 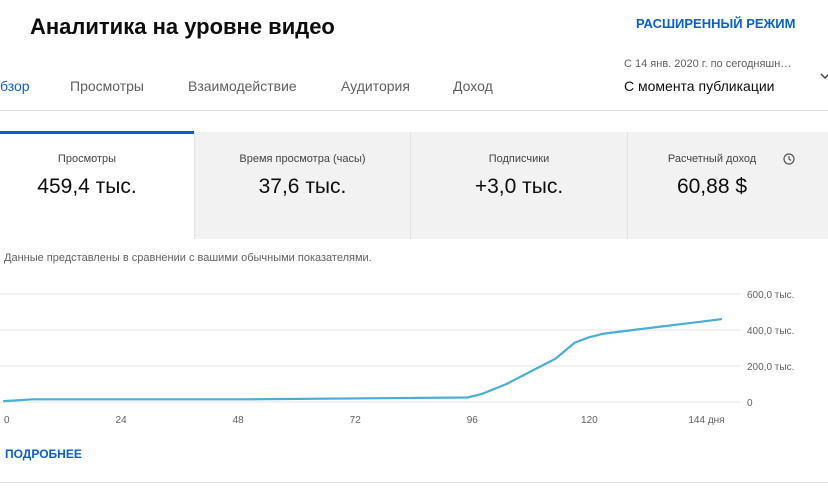 I want to click on header-divider, so click(x=414, y=110).